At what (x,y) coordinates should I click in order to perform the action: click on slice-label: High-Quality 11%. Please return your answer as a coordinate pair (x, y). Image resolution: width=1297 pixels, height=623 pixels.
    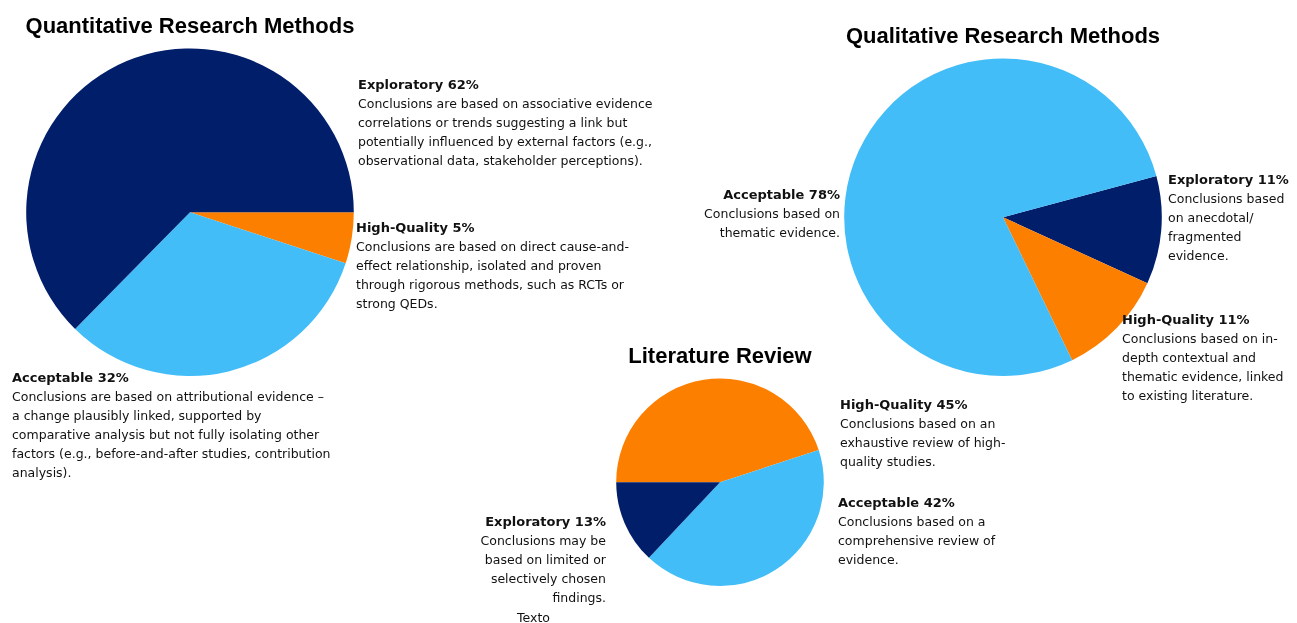
    Looking at the image, I should click on (1186, 320).